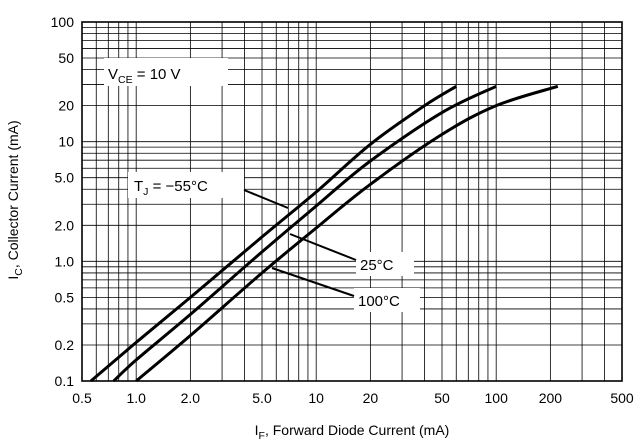 This screenshot has width=642, height=440. I want to click on condition-rest: = 10 V, so click(157, 74).